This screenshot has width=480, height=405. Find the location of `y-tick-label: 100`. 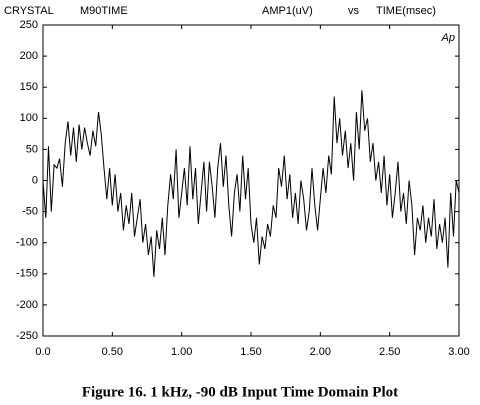

y-tick-label: 100 is located at coordinates (29, 118).